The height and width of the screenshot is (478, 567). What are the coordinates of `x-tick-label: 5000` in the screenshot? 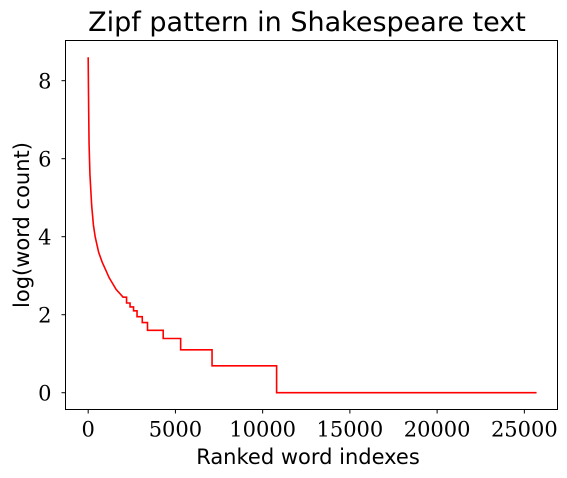 It's located at (175, 430).